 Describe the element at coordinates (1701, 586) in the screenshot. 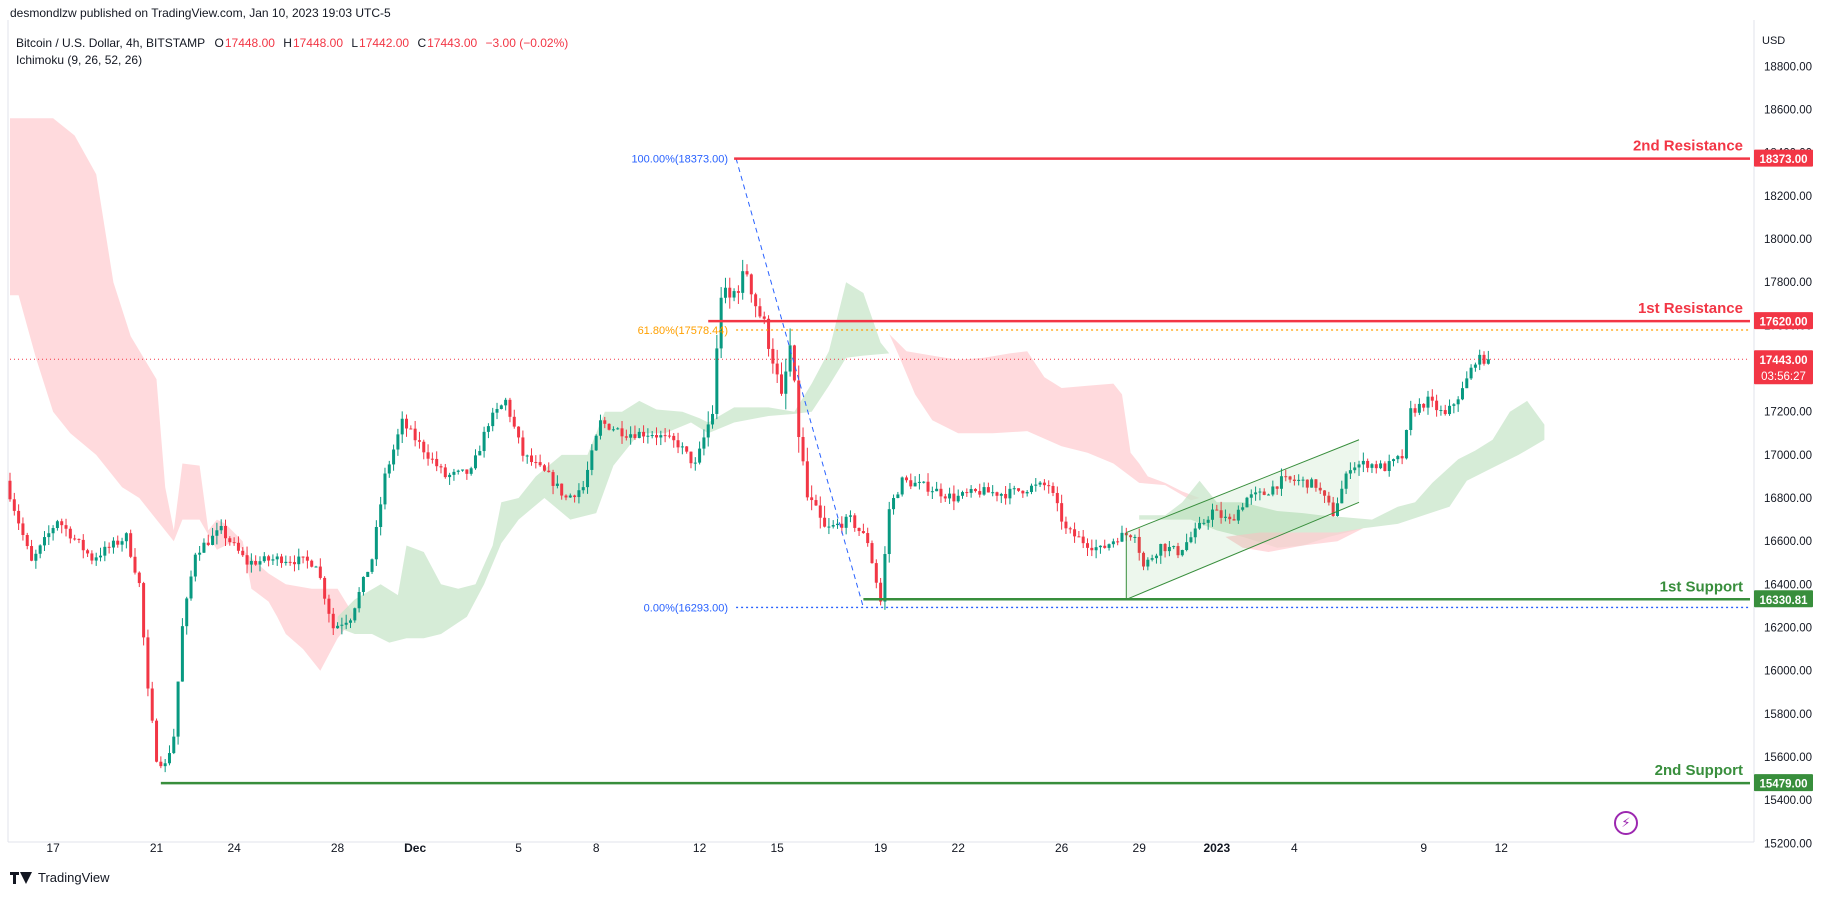

I see `support-1-label: 1st Support` at that location.